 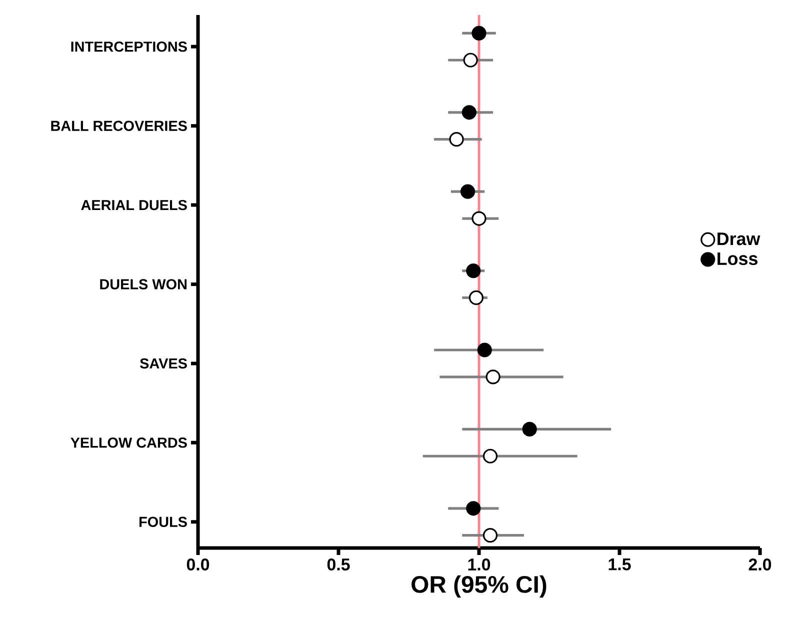 What do you see at coordinates (198, 564) in the screenshot?
I see `x-tick-label: 0.0` at bounding box center [198, 564].